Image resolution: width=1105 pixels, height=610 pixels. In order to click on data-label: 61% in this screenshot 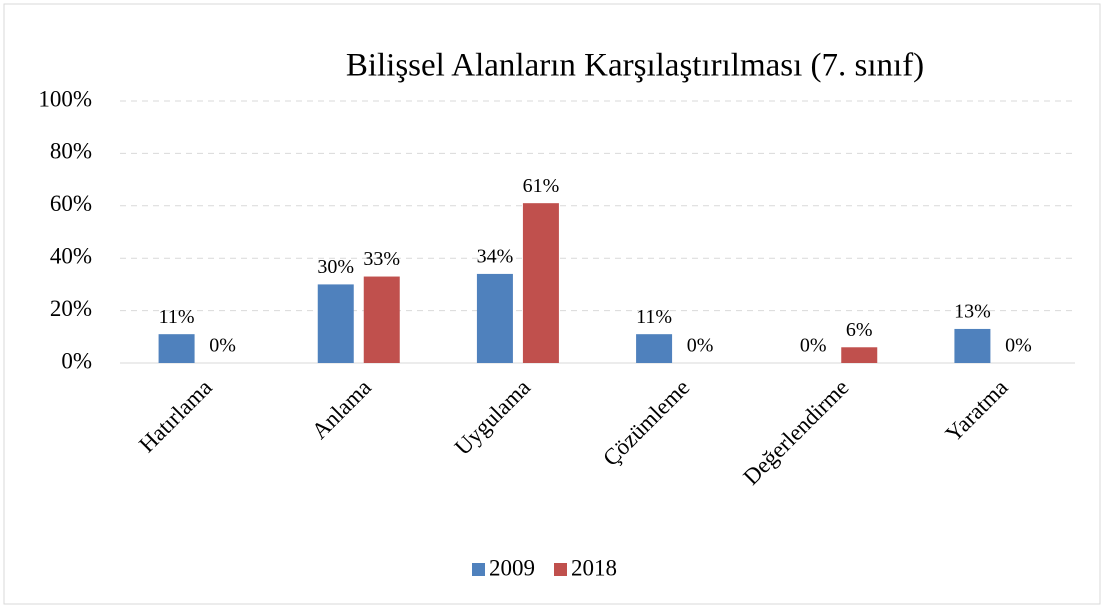, I will do `click(541, 186)`.